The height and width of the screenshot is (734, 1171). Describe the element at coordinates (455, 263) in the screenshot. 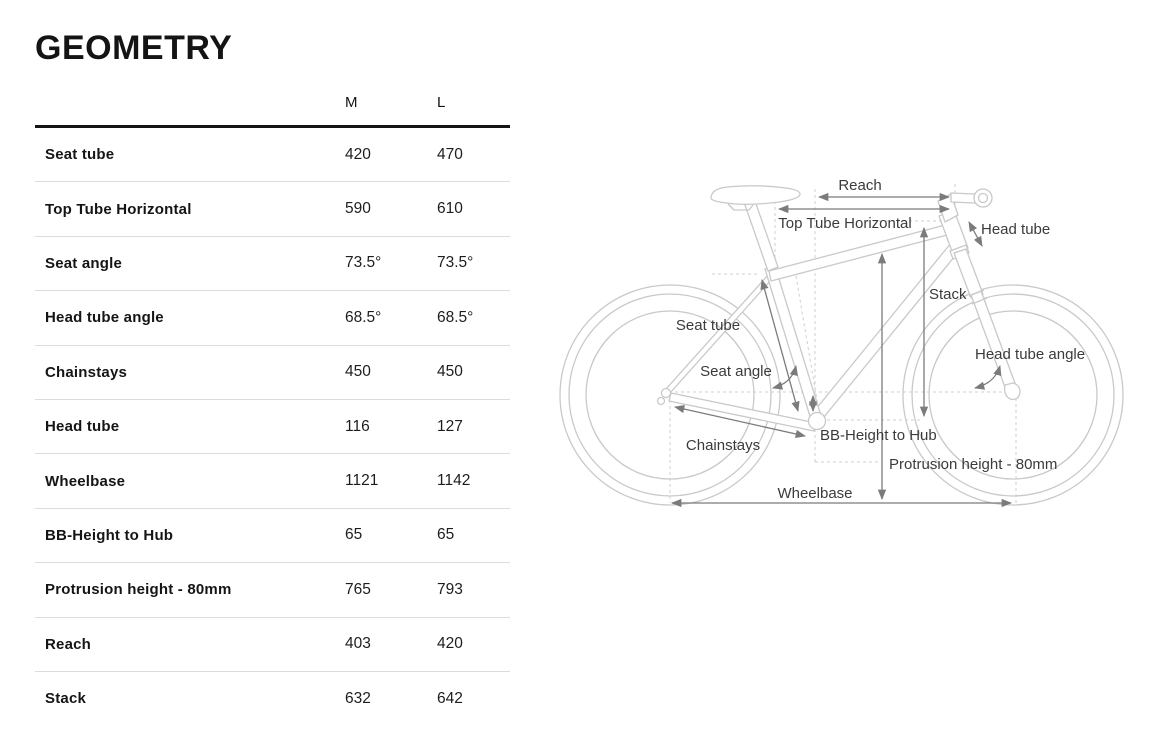

I see `row-value-l: 73.5°` at that location.